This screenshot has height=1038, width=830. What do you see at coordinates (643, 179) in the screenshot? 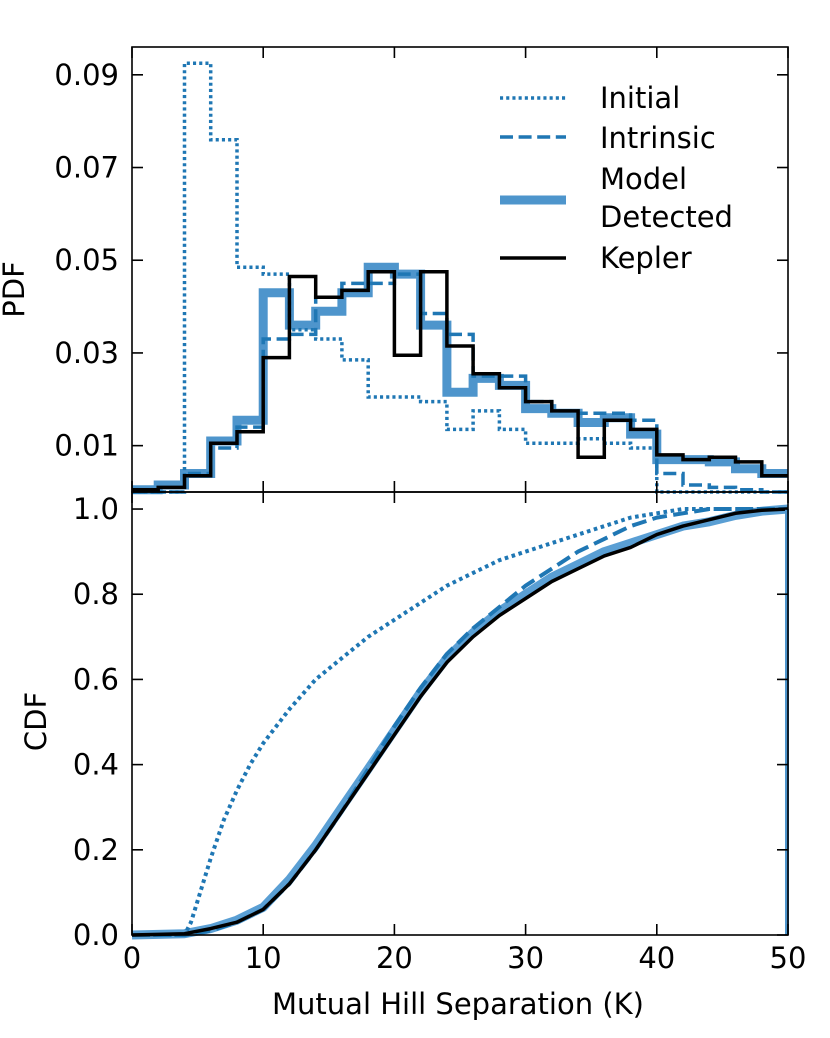
I see `legend-label-model-detected: Model` at bounding box center [643, 179].